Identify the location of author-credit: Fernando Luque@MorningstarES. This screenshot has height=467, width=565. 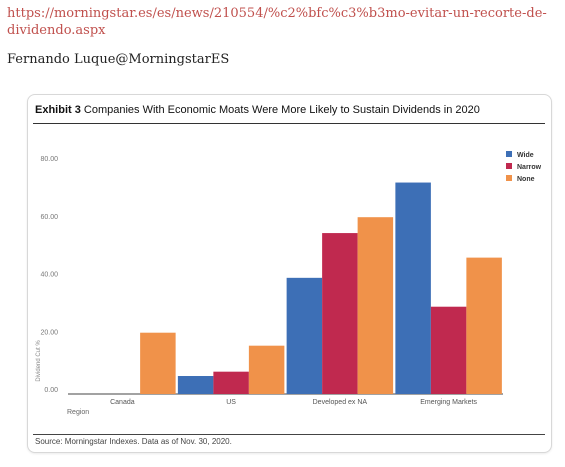
(118, 59).